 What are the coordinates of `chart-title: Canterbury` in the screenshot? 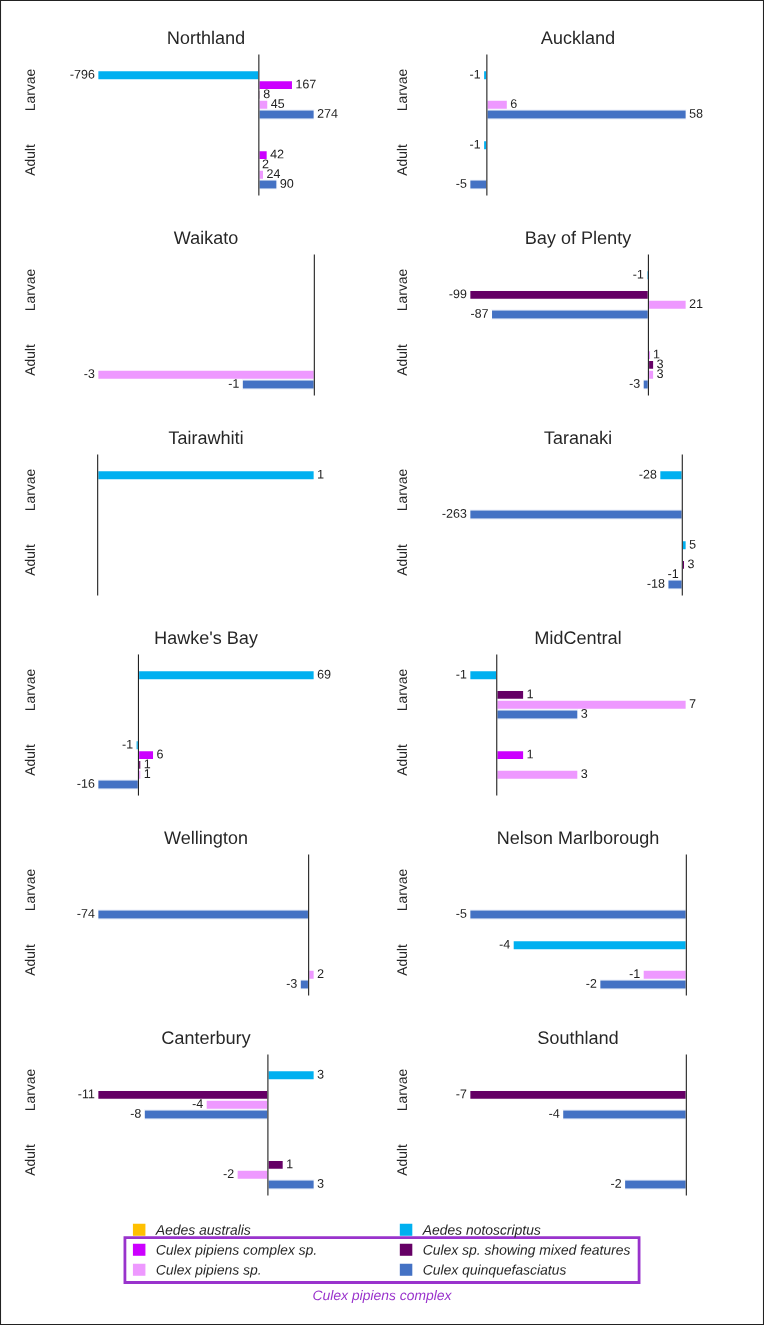 It's located at (206, 1039).